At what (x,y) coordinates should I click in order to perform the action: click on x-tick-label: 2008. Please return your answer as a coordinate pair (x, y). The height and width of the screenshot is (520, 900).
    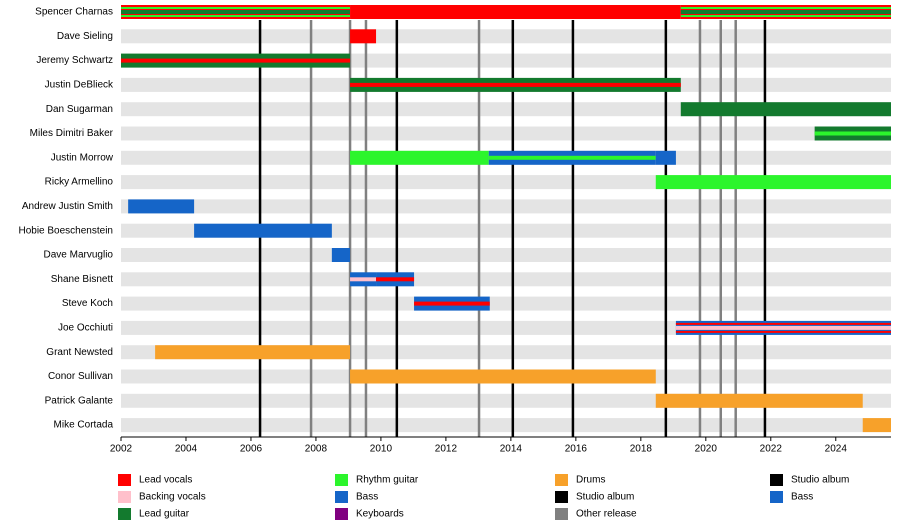
    Looking at the image, I should click on (316, 449).